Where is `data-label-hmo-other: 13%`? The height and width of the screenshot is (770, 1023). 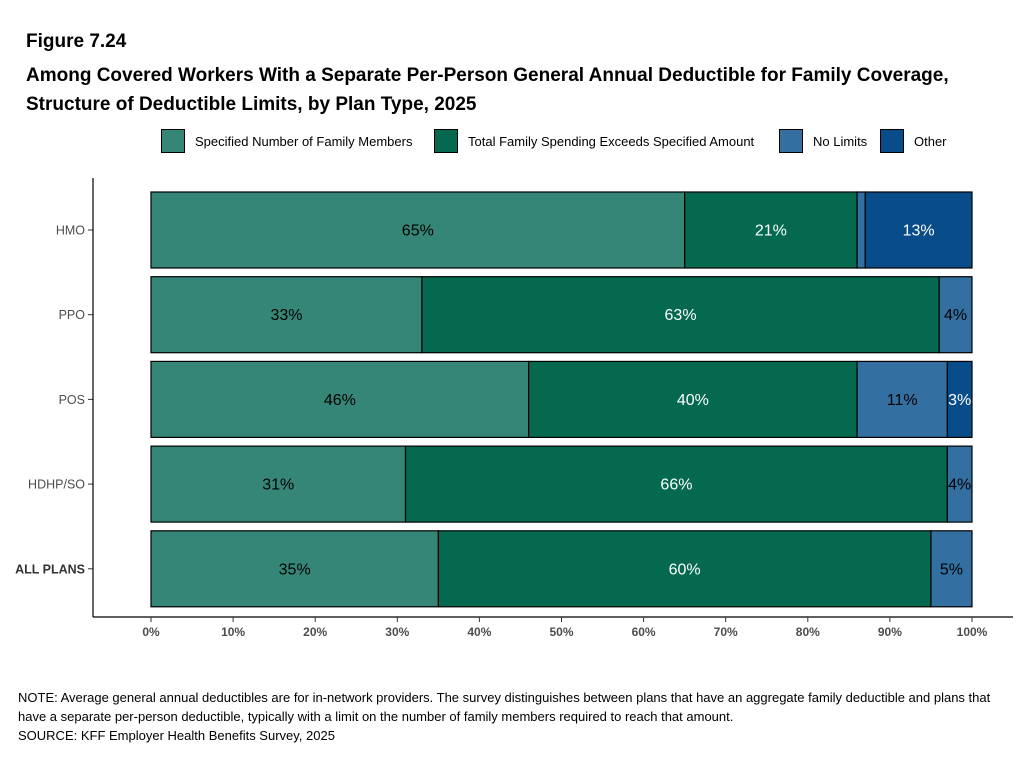 data-label-hmo-other: 13% is located at coordinates (919, 231).